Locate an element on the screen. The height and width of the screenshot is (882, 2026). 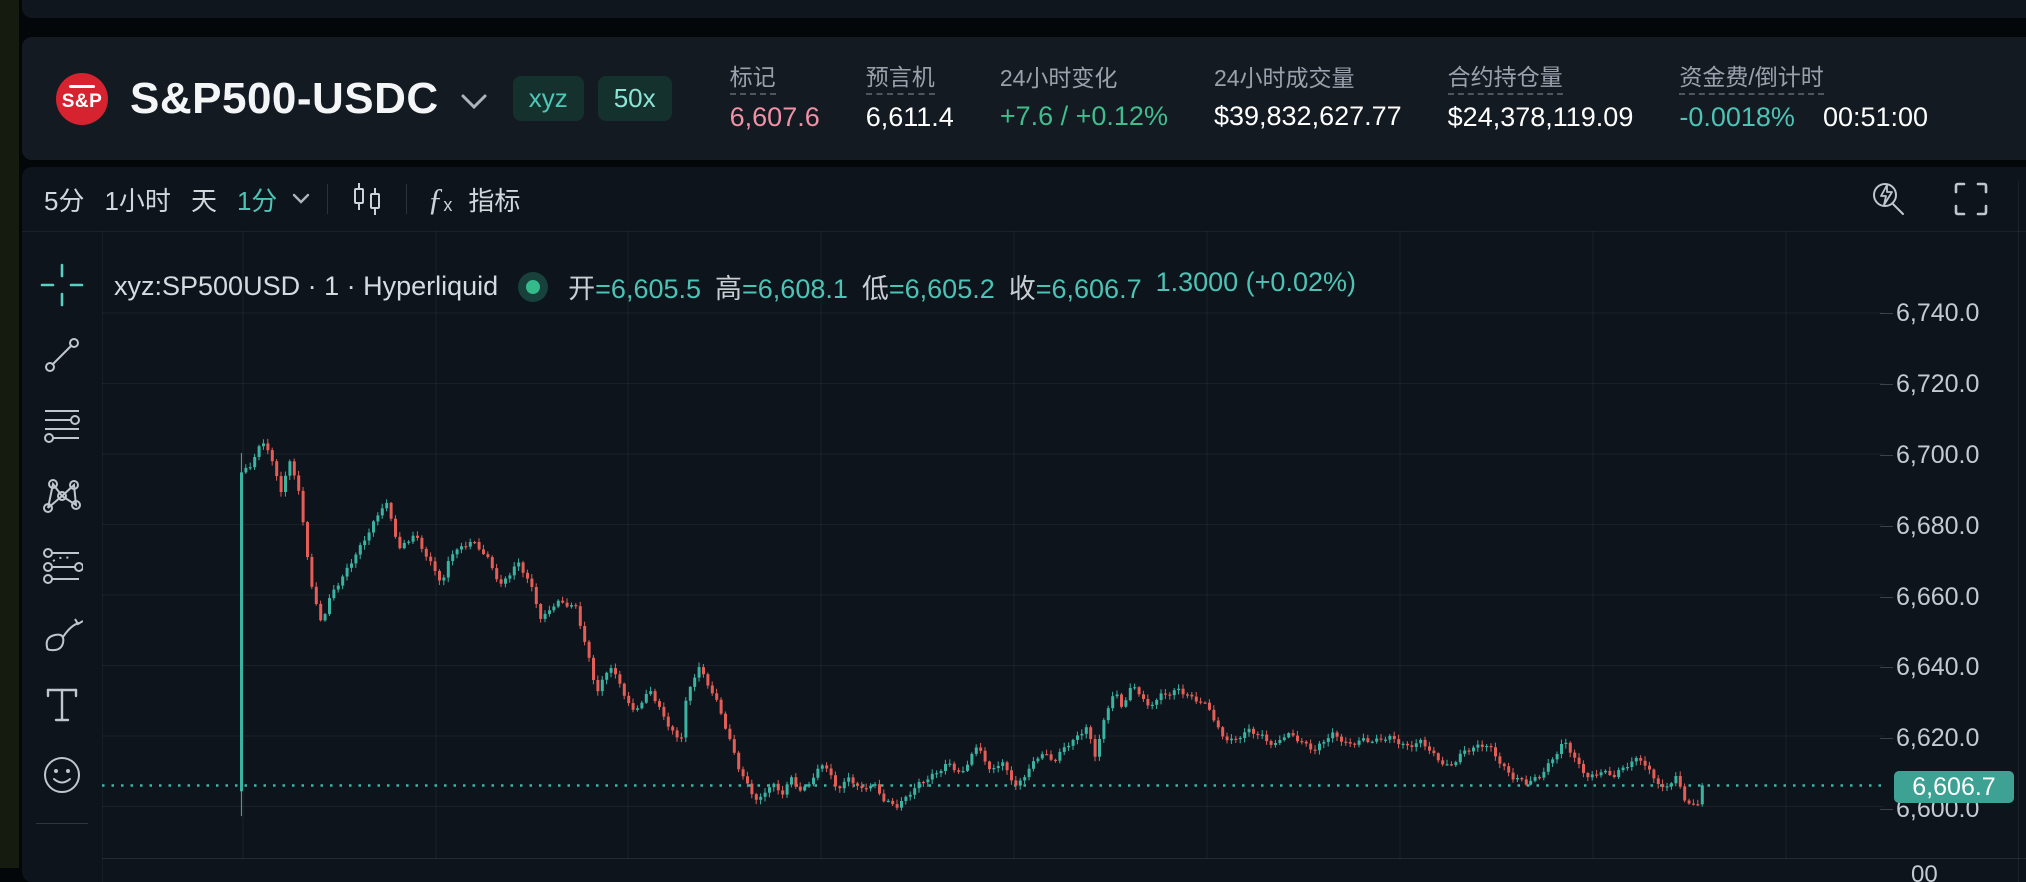
stat-funding-value: -0.0018% 00:51:00 is located at coordinates (1803, 117).